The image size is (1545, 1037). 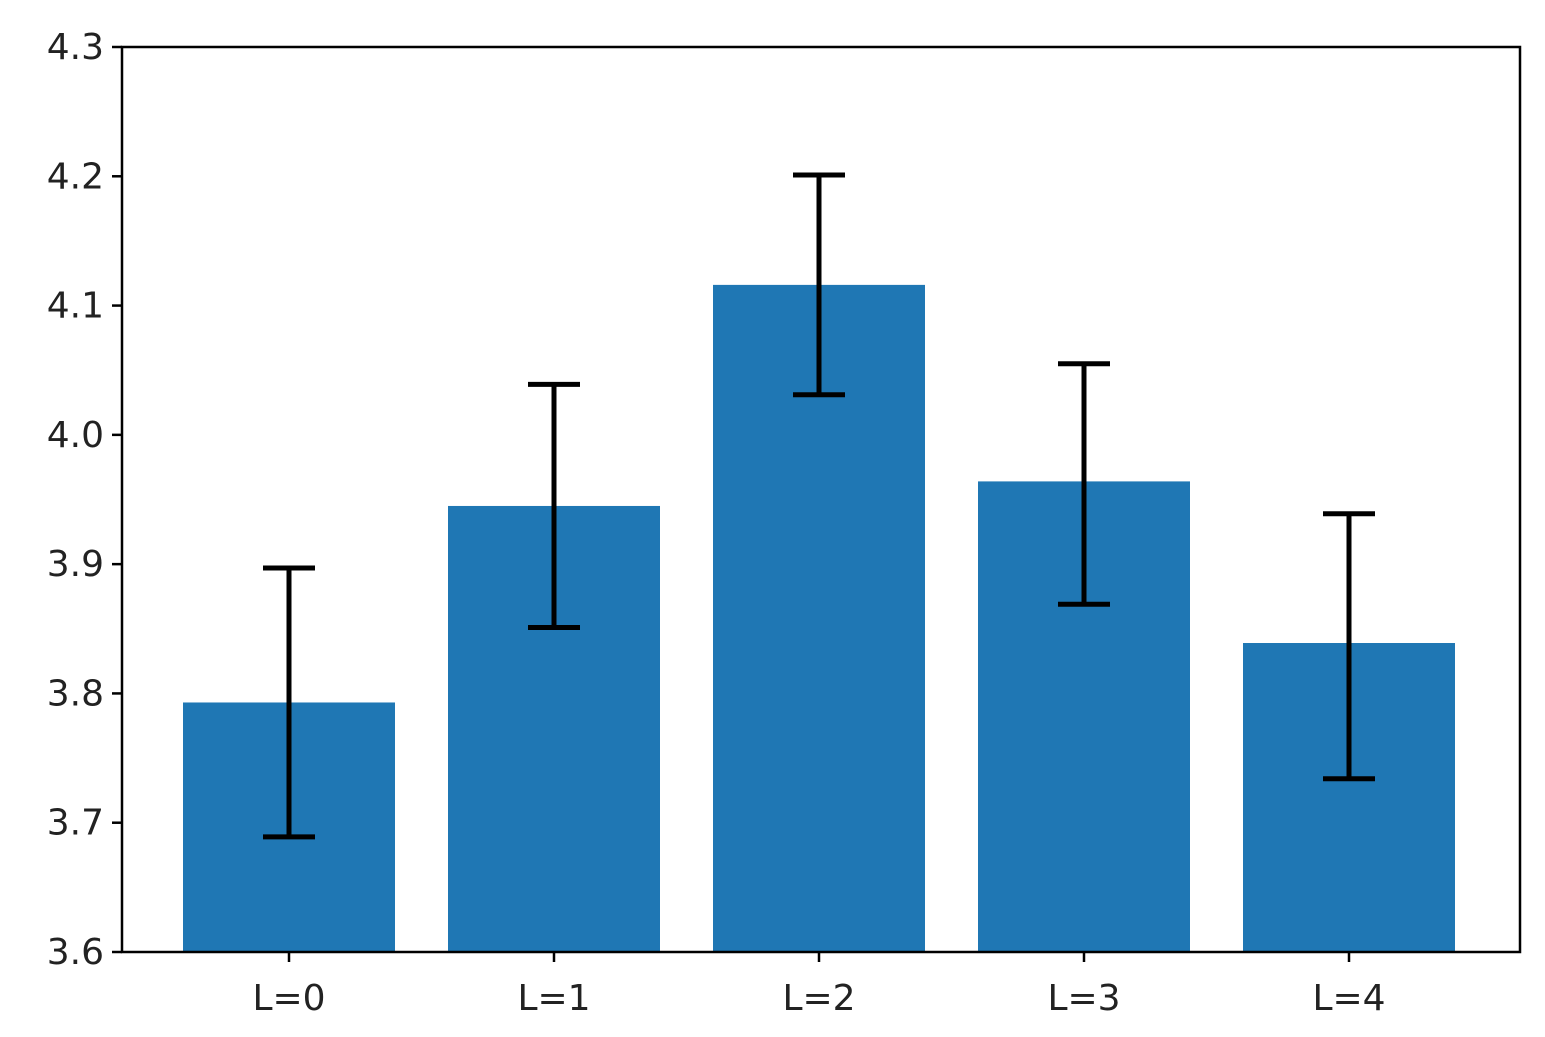 I want to click on y-tick-label: 3.7, so click(x=75, y=823).